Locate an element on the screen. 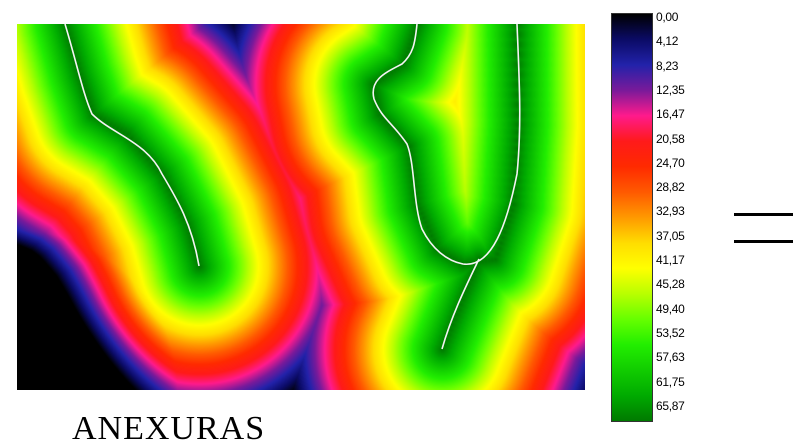 Image resolution: width=793 pixels, height=447 pixels. legend-tick-label: 49,40 is located at coordinates (670, 308).